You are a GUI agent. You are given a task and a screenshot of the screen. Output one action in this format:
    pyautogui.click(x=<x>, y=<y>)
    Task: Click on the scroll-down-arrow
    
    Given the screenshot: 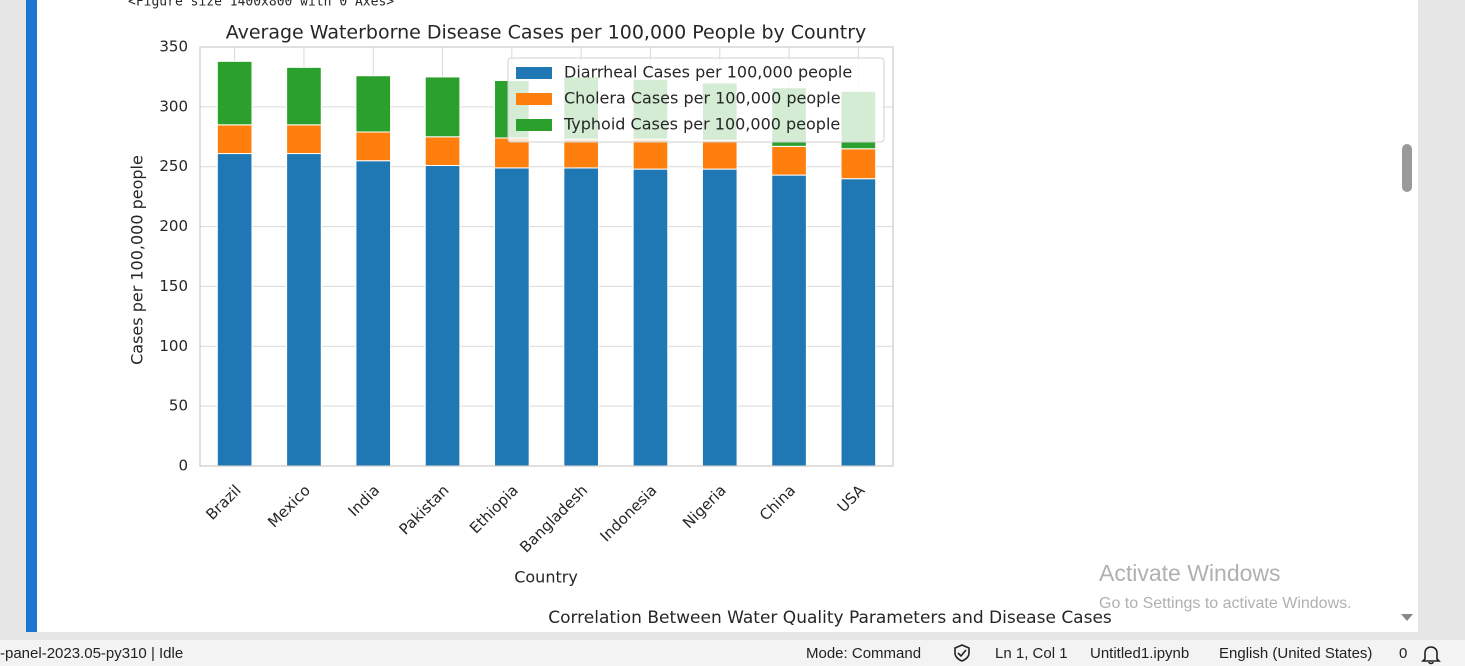 What is the action you would take?
    pyautogui.click(x=1407, y=617)
    